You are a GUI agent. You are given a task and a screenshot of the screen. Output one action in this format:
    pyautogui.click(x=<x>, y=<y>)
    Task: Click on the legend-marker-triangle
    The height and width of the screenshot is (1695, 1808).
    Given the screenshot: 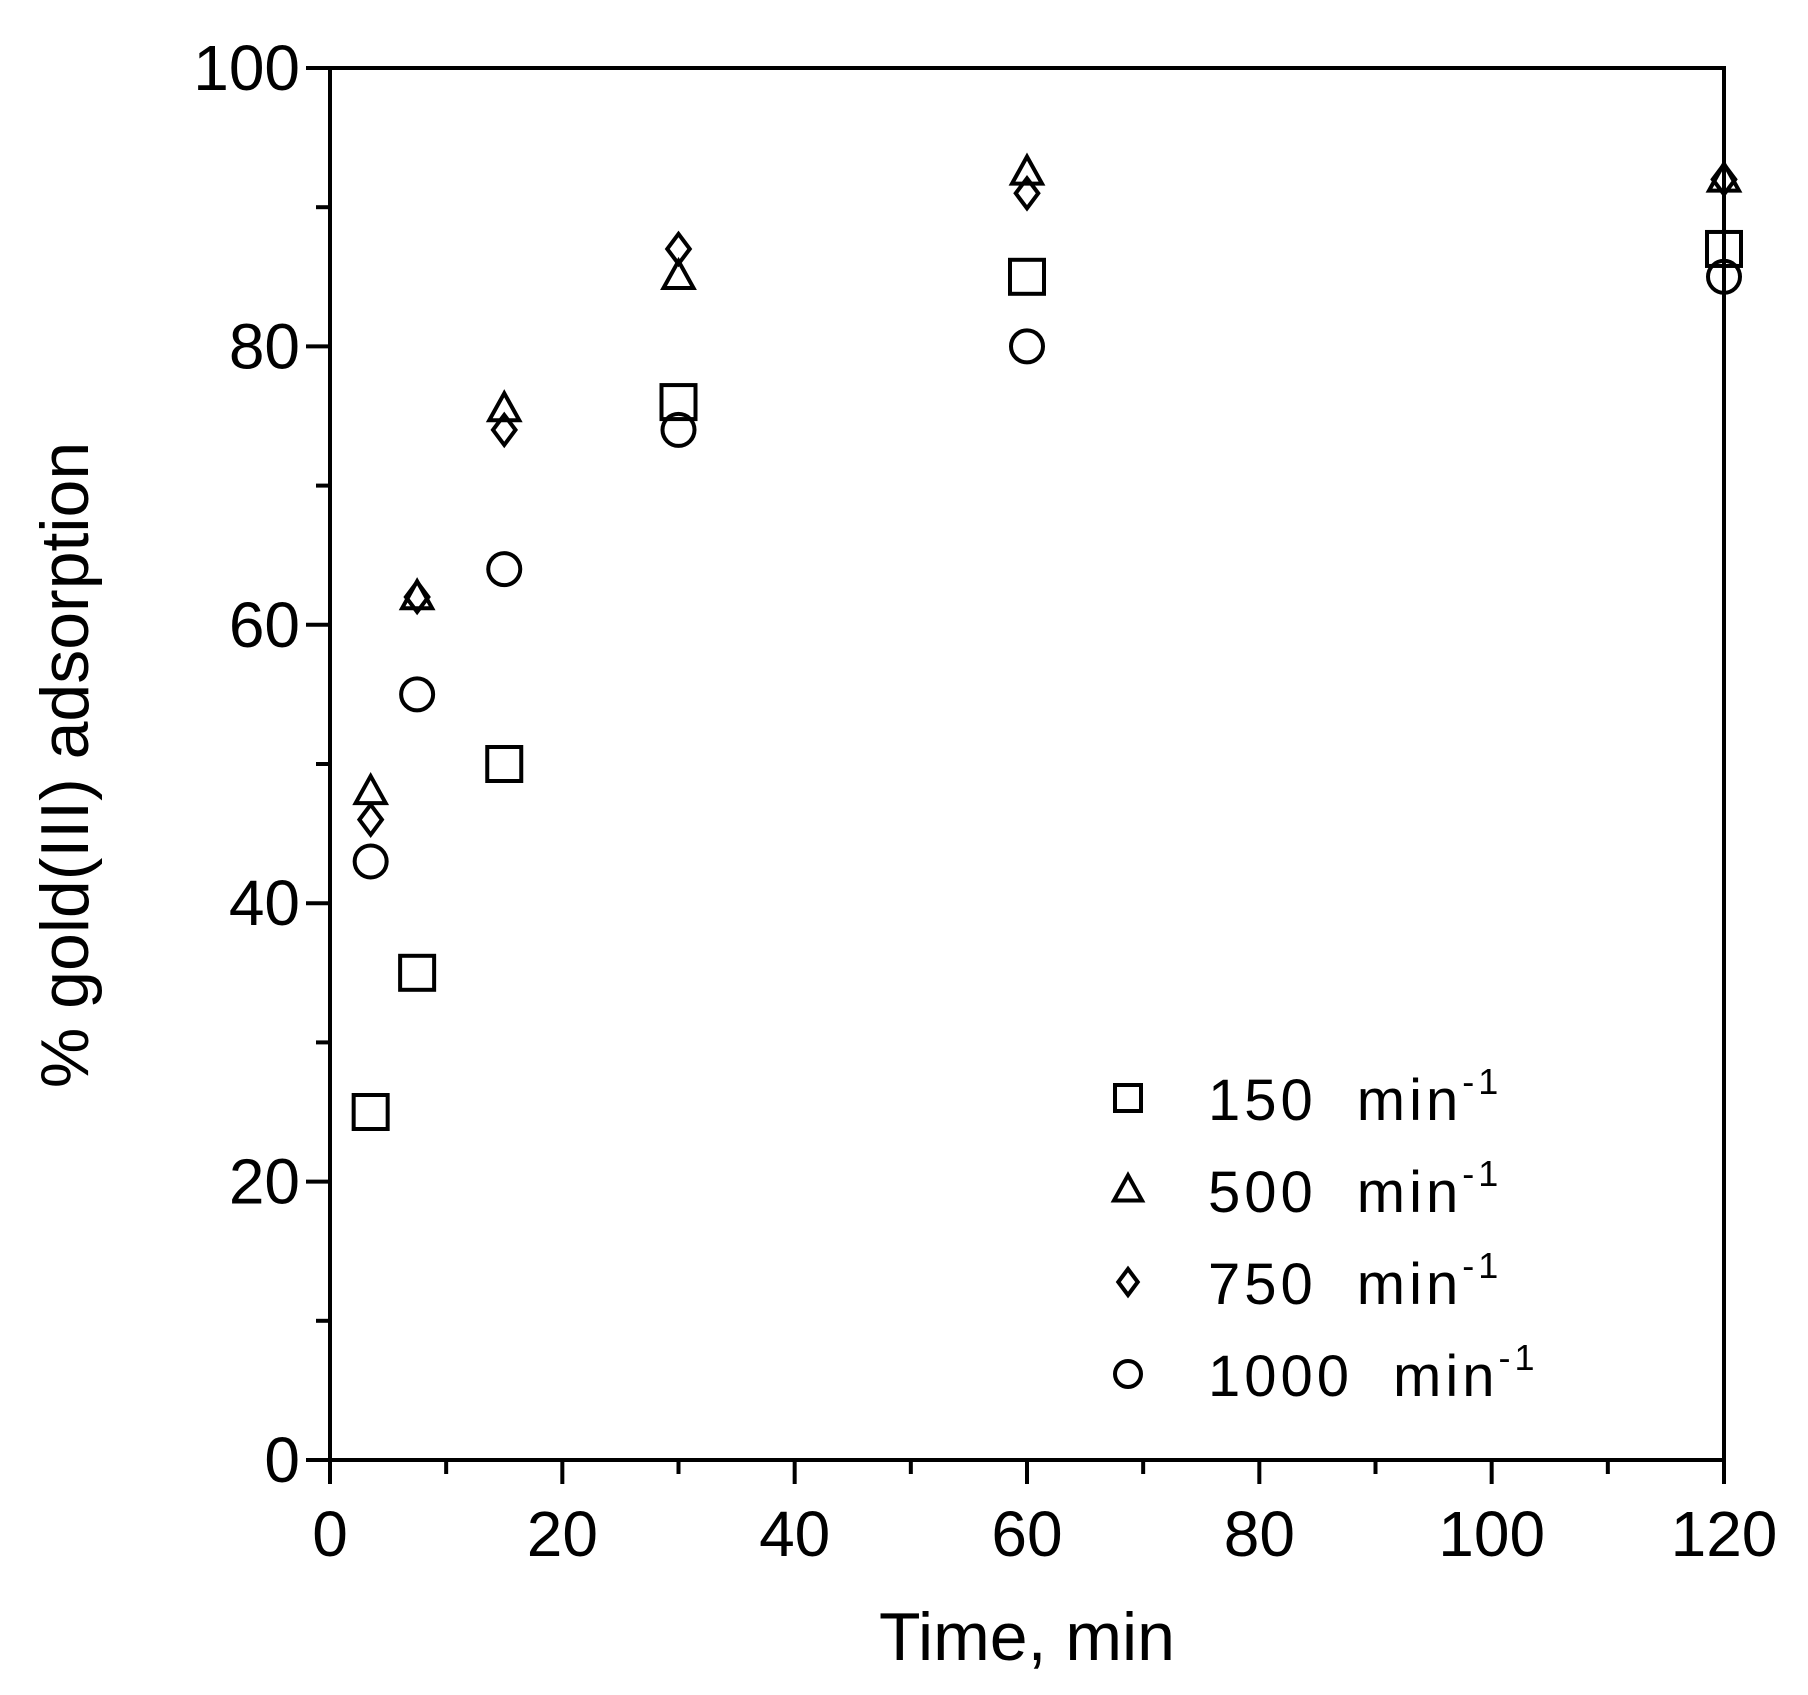 What is the action you would take?
    pyautogui.click(x=1128, y=1187)
    